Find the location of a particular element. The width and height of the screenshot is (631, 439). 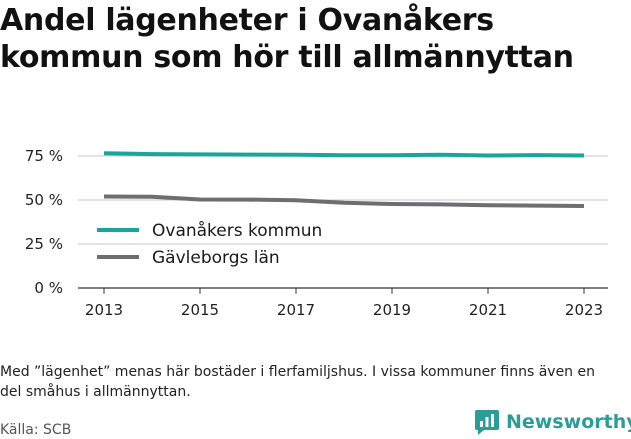

y-tick-label: 75 % is located at coordinates (44, 156).